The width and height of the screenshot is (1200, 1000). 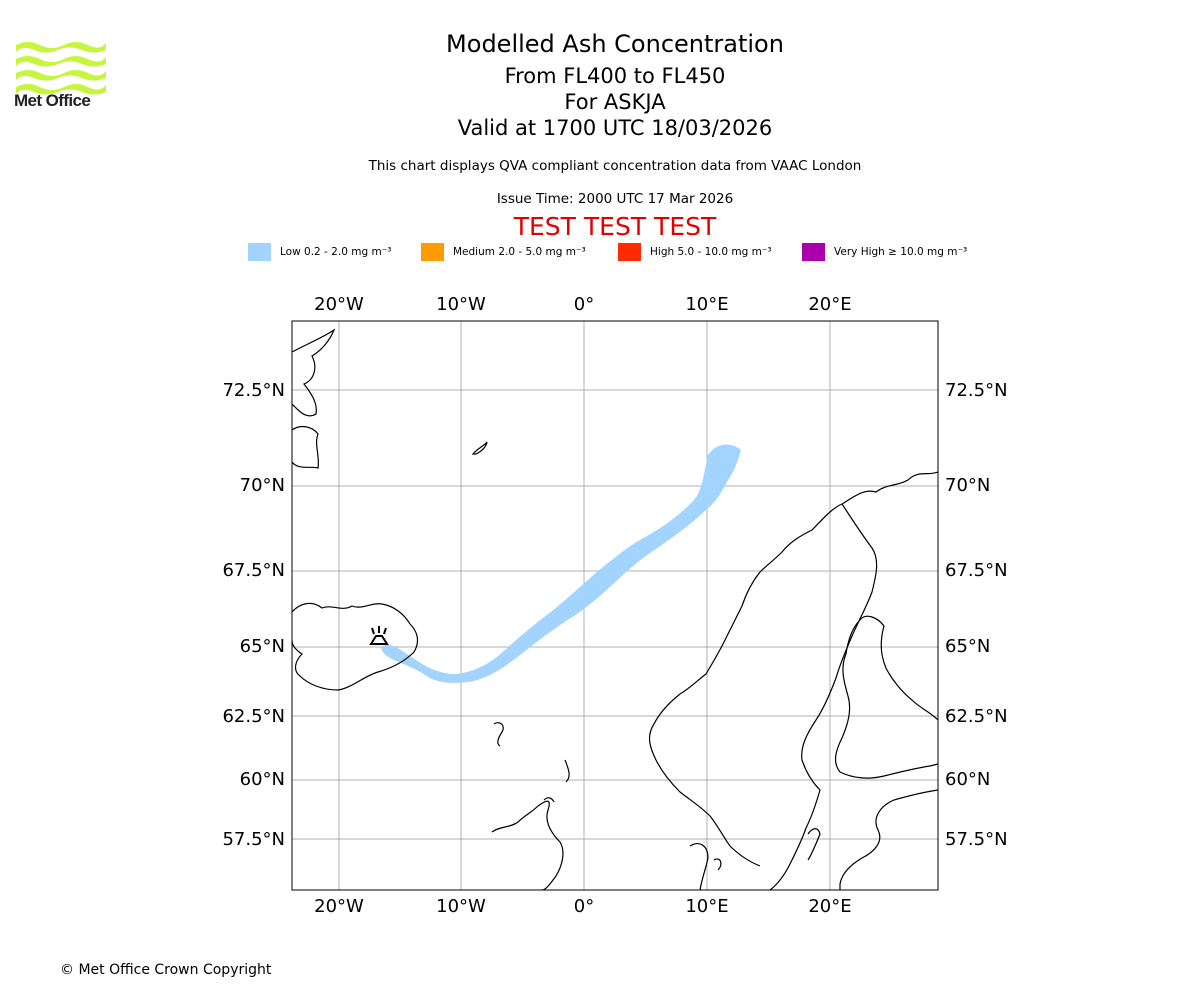 What do you see at coordinates (339, 304) in the screenshot?
I see `lon-label-20w-top: 20°W` at bounding box center [339, 304].